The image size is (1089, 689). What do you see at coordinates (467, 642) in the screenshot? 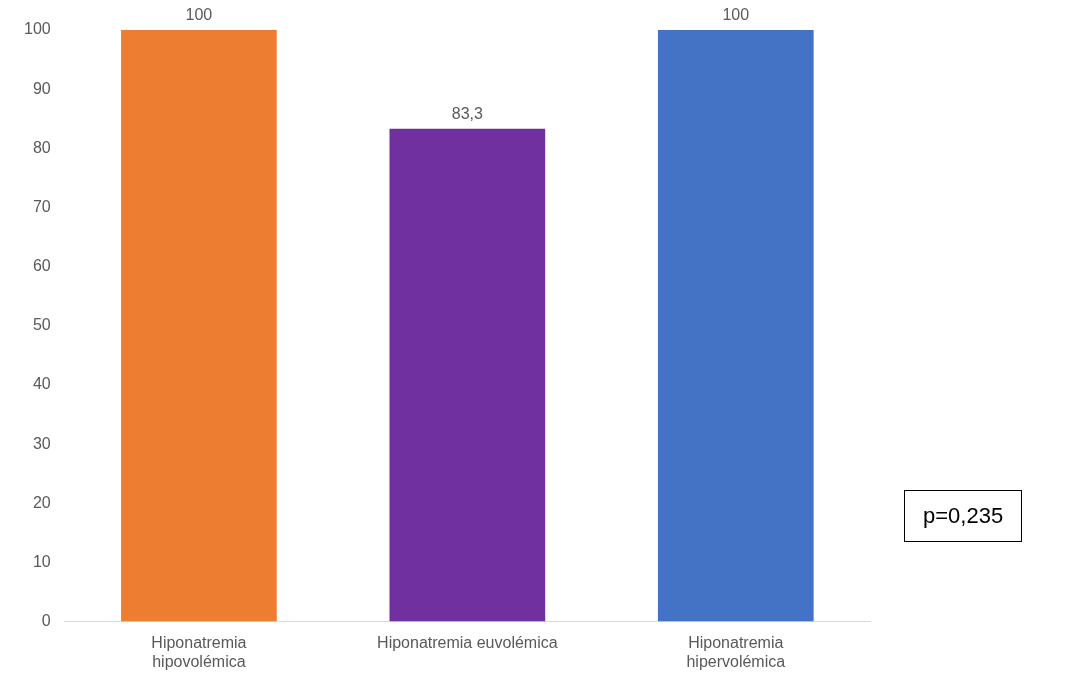
I see `x-tick-label: Hiponatremia euvolémica` at bounding box center [467, 642].